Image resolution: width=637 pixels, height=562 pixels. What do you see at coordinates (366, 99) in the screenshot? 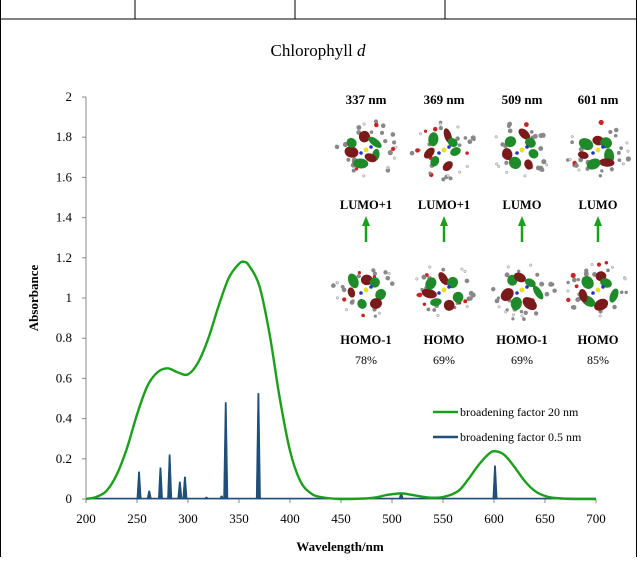
I see `transition-wavelength: 337 nm` at bounding box center [366, 99].